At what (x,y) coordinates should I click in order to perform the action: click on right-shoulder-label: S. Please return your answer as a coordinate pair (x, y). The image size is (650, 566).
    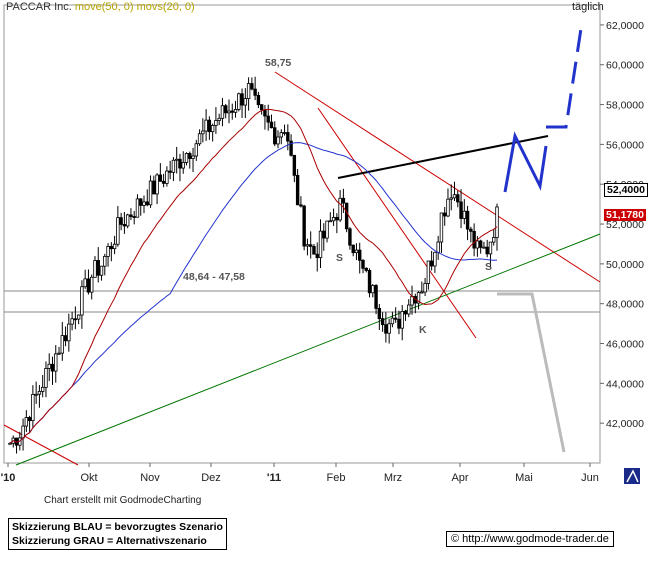
    Looking at the image, I should click on (488, 267).